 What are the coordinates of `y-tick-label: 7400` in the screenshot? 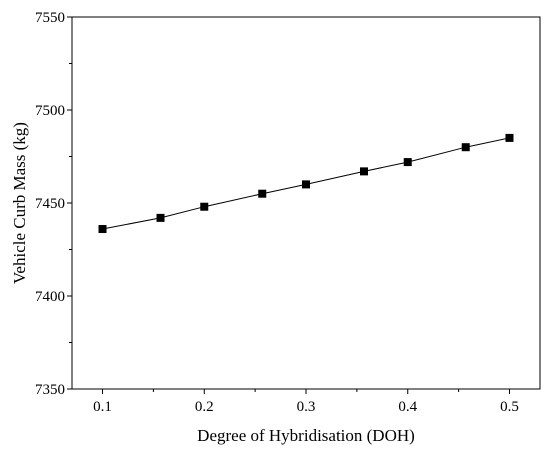 It's located at (50, 297).